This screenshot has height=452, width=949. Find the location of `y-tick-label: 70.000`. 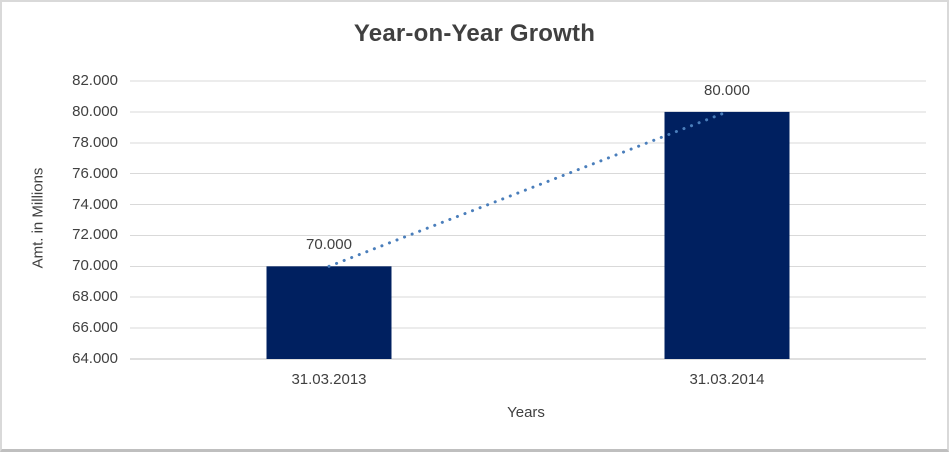

y-tick-label: 70.000 is located at coordinates (95, 266).